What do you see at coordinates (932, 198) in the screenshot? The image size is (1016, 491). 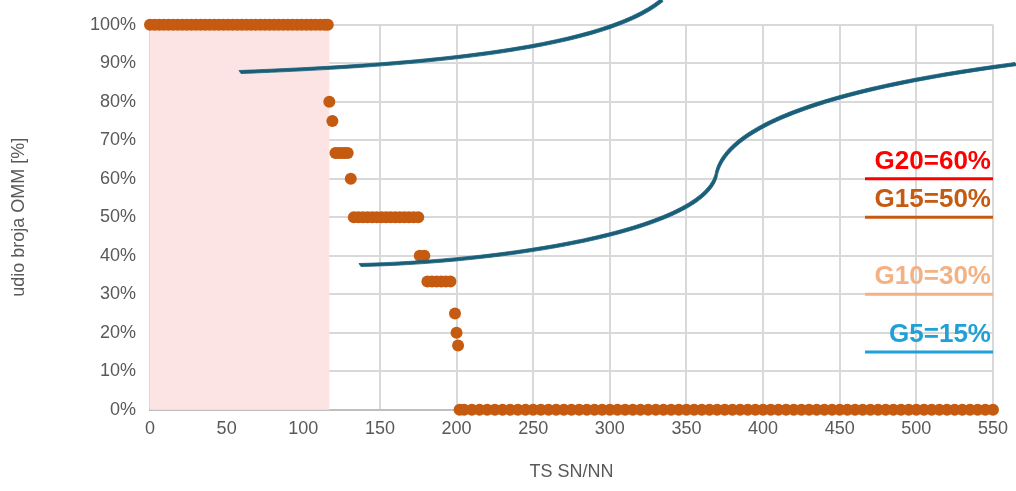 I see `ref-line-label: G15=50%` at bounding box center [932, 198].